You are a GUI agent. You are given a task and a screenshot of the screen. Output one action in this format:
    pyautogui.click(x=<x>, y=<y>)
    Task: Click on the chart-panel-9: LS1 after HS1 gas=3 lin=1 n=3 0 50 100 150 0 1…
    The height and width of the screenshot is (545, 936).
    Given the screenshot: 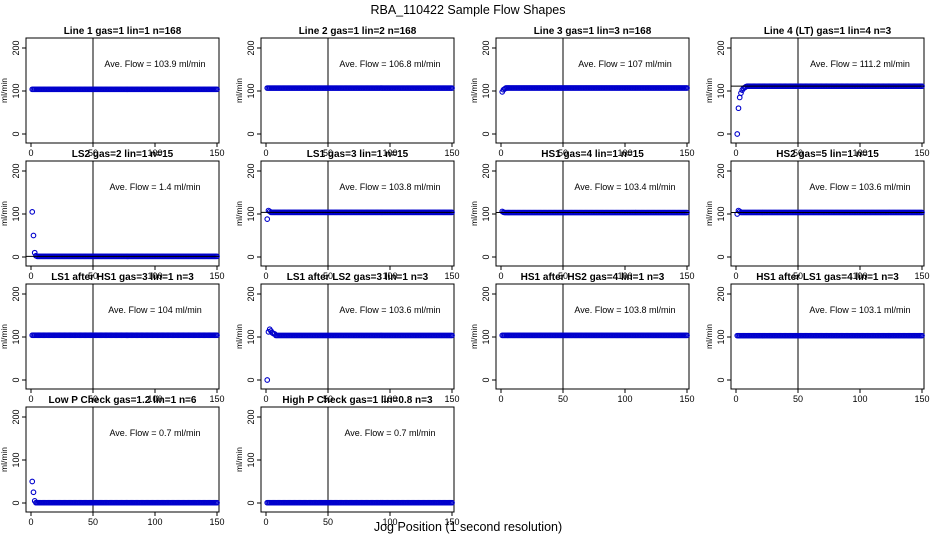 What is the action you would take?
    pyautogui.click(x=112, y=338)
    